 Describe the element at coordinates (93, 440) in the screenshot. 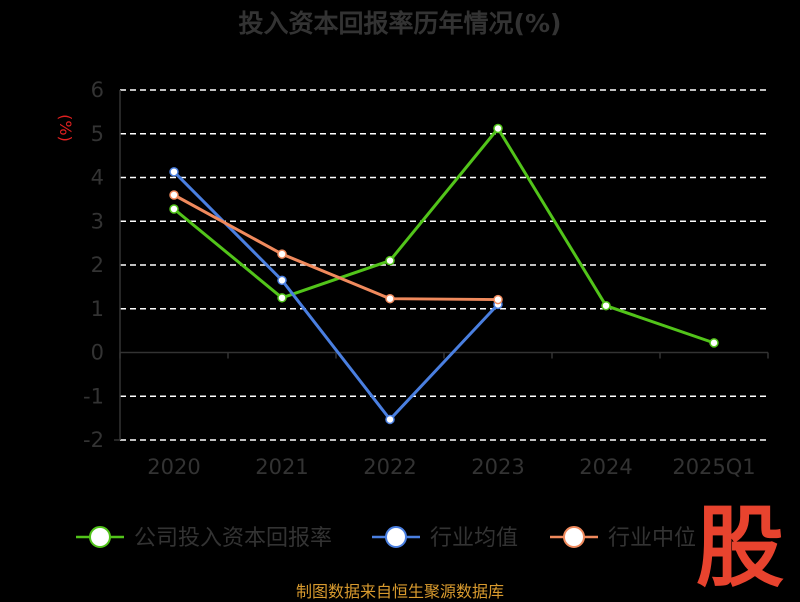

I see `y-tick-label: -2` at that location.